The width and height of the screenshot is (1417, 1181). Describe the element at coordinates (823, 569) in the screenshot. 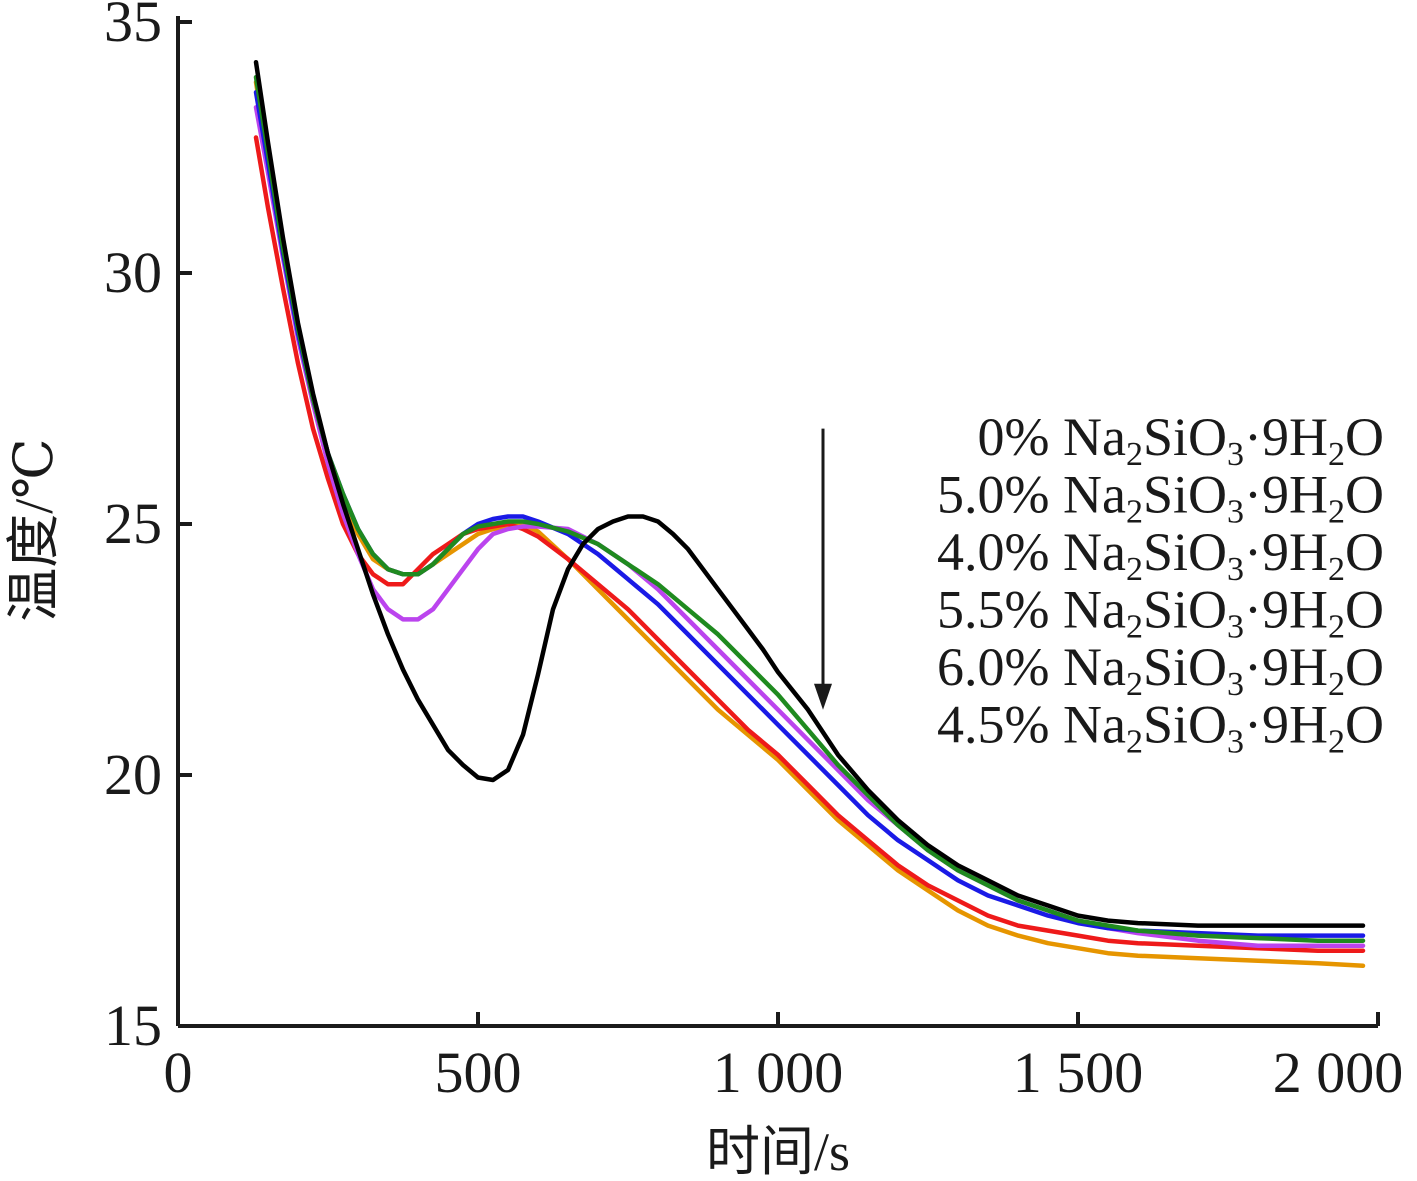

I see `annotation-layer` at that location.